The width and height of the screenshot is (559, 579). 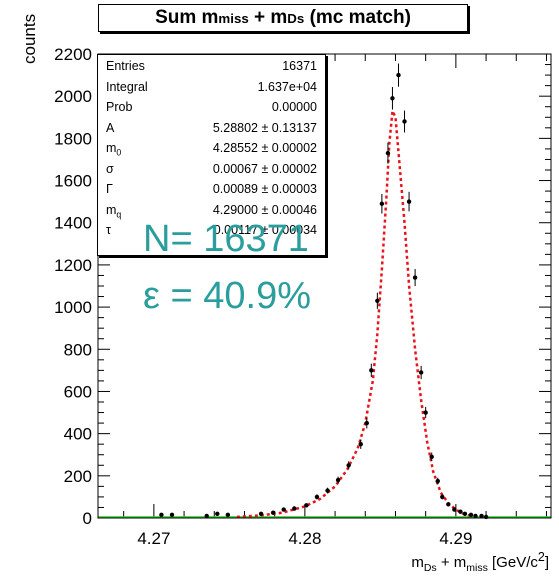 What do you see at coordinates (119, 214) in the screenshot?
I see `stats-name-sub: q` at bounding box center [119, 214].